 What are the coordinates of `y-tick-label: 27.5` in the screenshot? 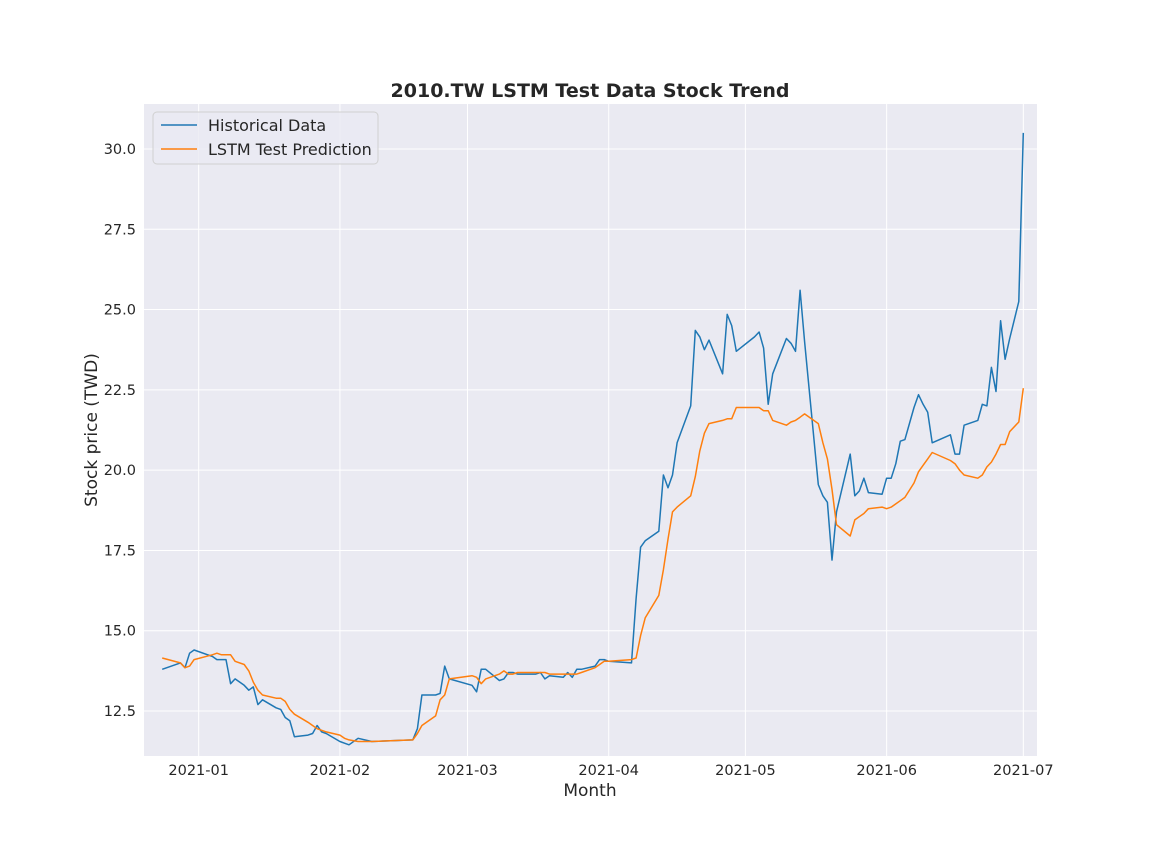 It's located at (120, 230).